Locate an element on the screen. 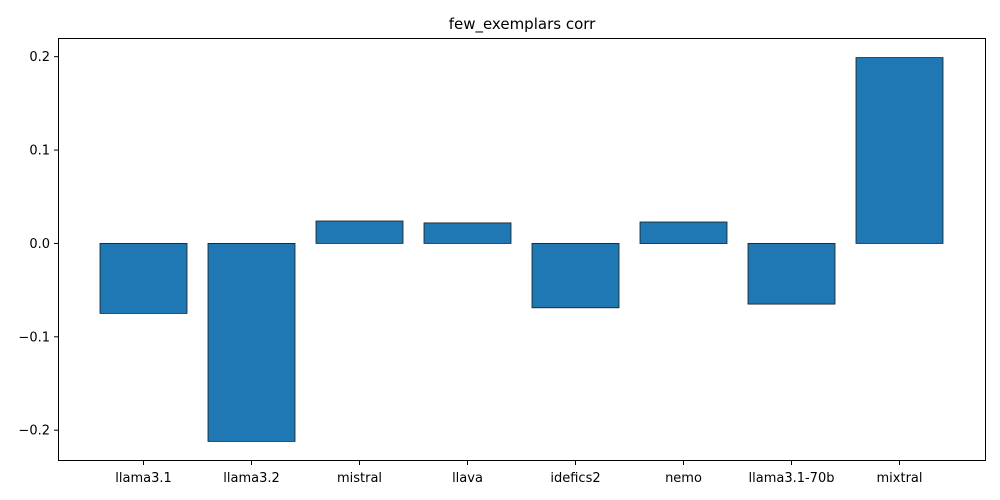 This screenshot has height=500, width=1000. bar-llama3.1 is located at coordinates (143, 278).